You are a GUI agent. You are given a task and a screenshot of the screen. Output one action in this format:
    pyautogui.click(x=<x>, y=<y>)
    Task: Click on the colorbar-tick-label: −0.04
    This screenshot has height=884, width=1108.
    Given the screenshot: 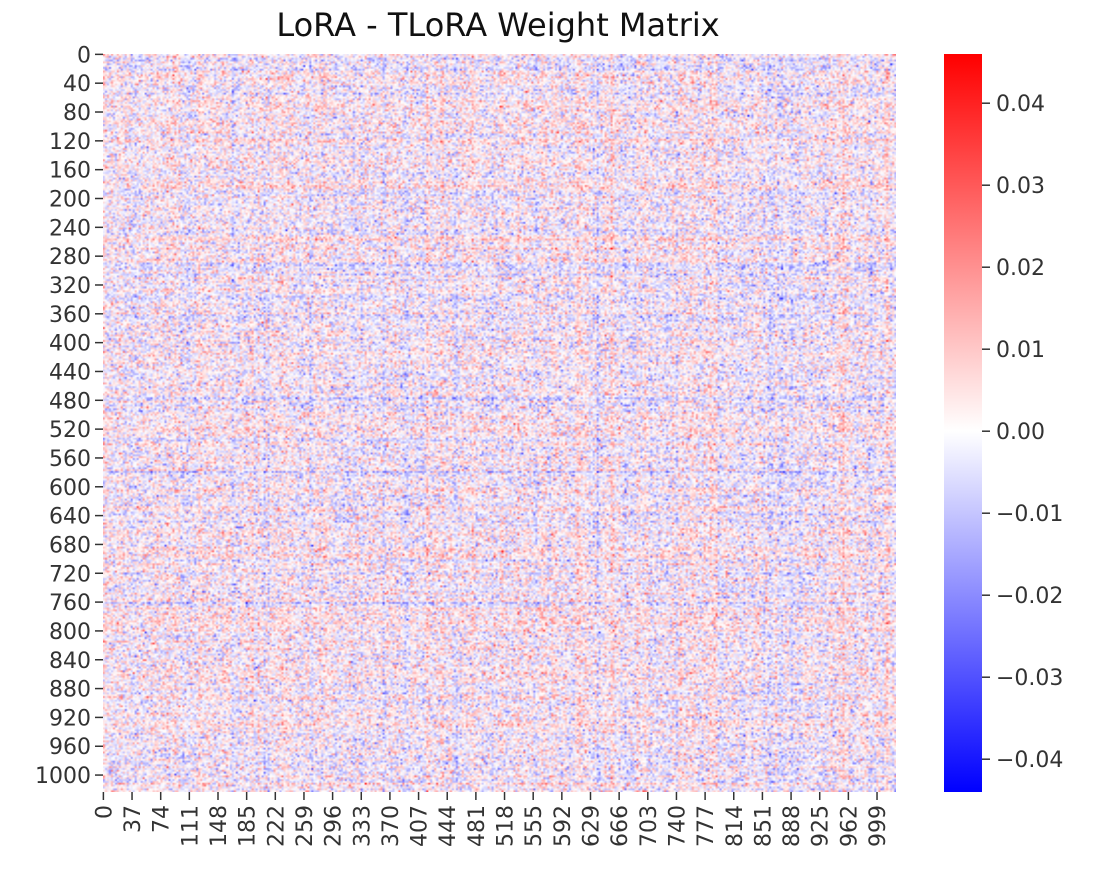 What is the action you would take?
    pyautogui.click(x=1029, y=760)
    